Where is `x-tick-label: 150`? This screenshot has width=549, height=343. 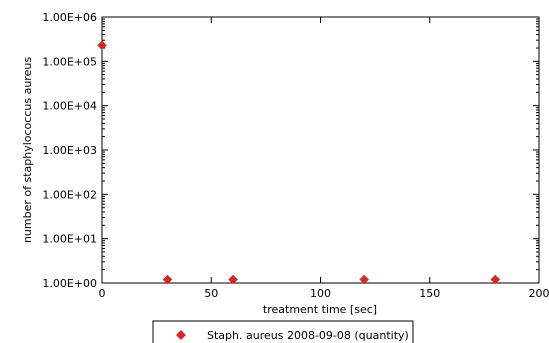 x-tick-label: 150 is located at coordinates (429, 293).